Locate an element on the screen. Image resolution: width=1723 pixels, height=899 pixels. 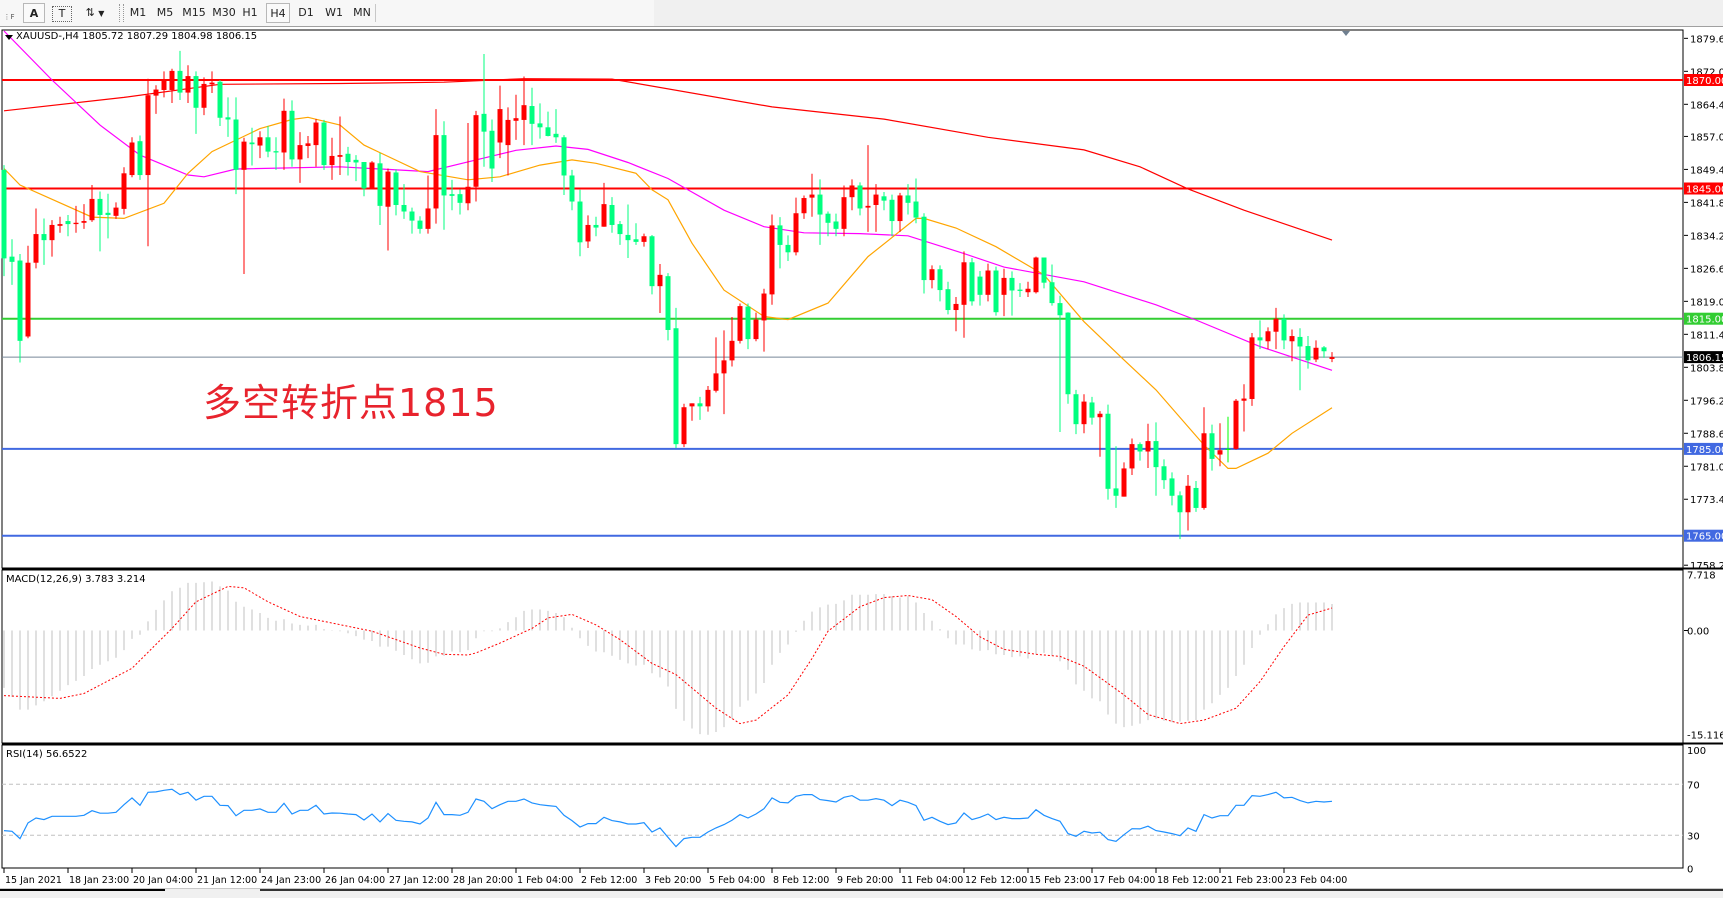
price-label-bg is located at coordinates (1703, 188).